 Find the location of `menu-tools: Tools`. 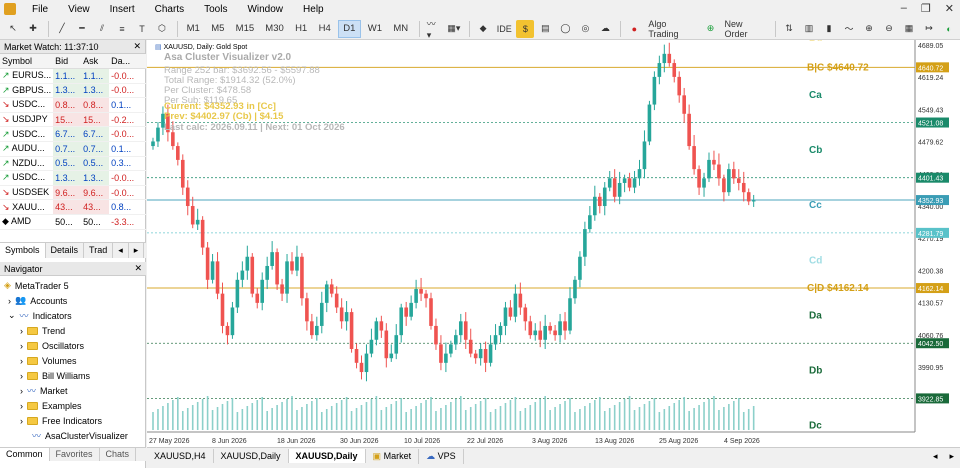

menu-tools: Tools is located at coordinates (216, 9).